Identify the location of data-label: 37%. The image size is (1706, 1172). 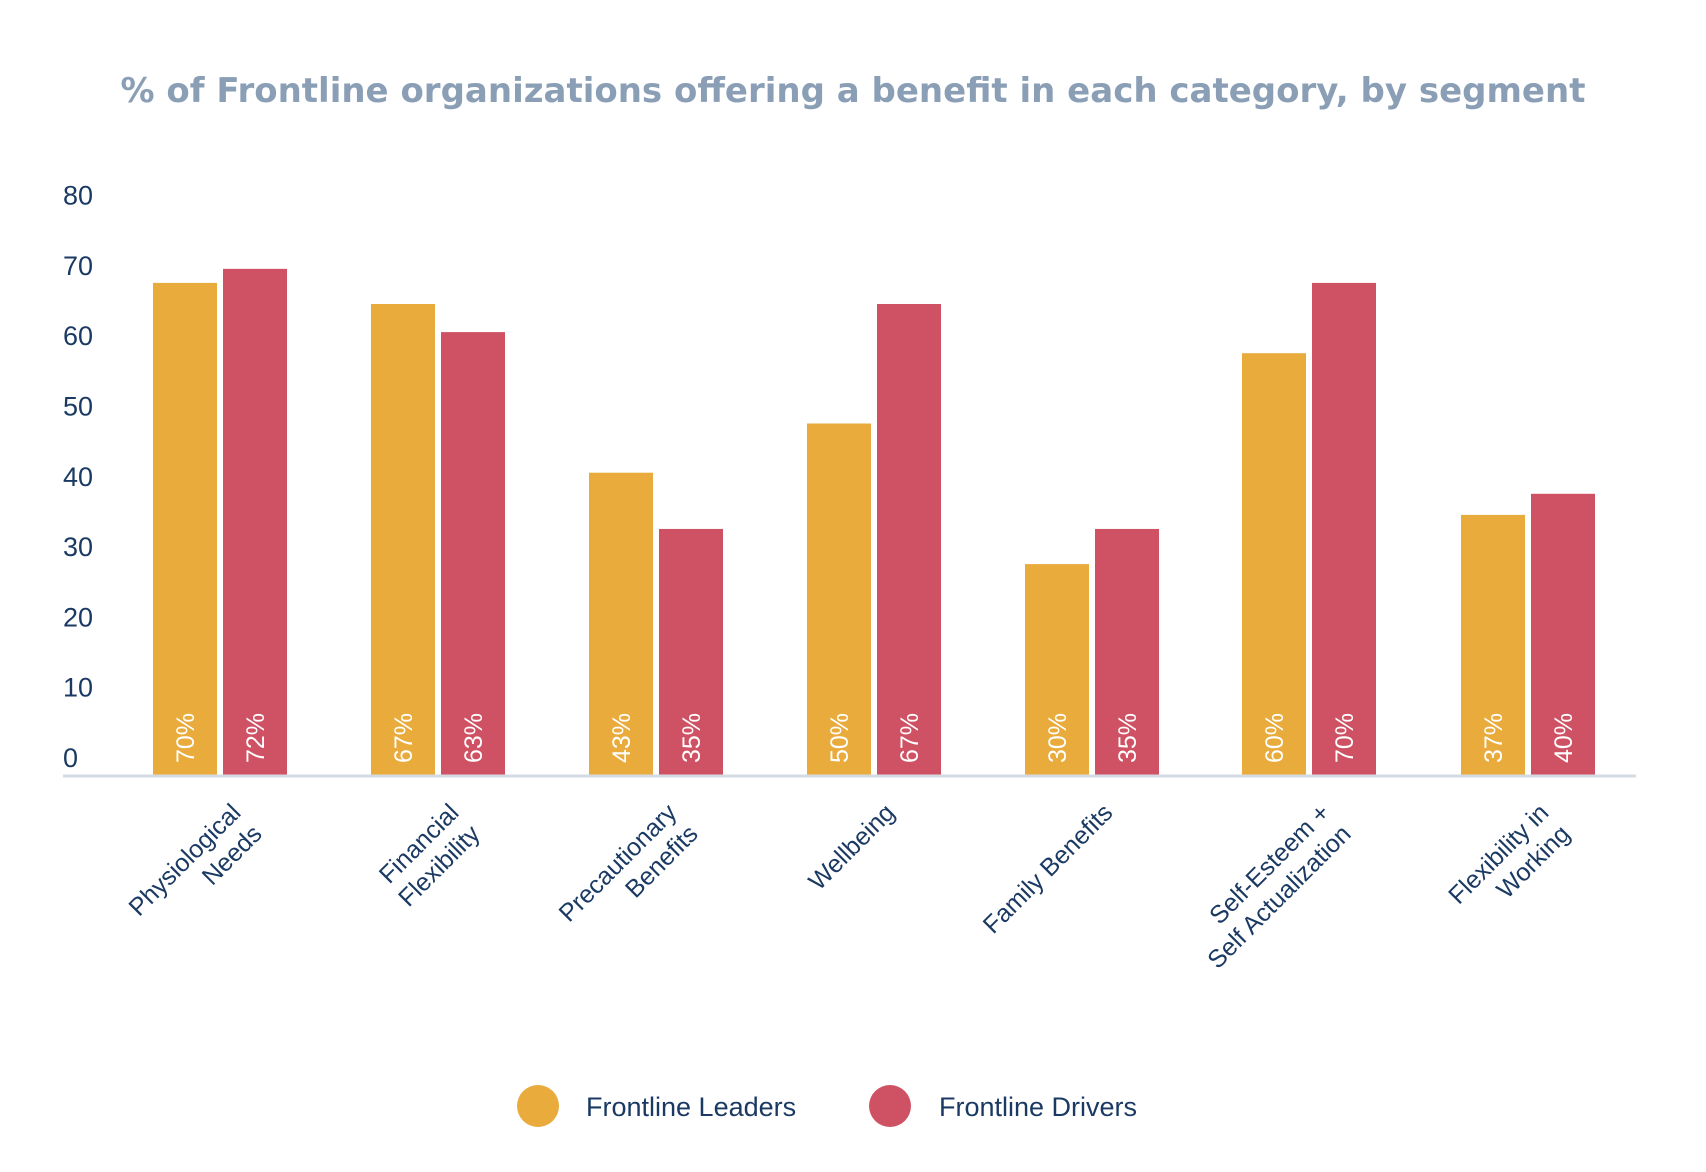
(1494, 738).